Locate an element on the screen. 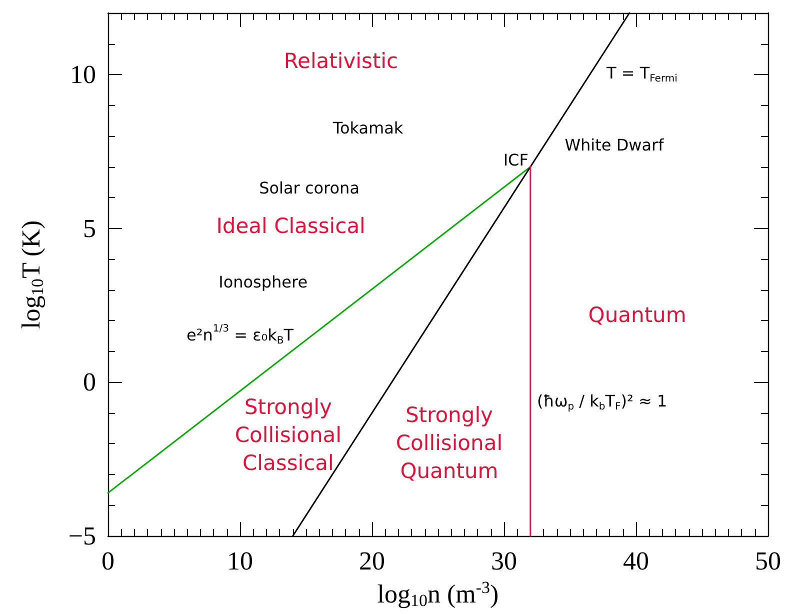  x-tick-label: 40 is located at coordinates (636, 561).